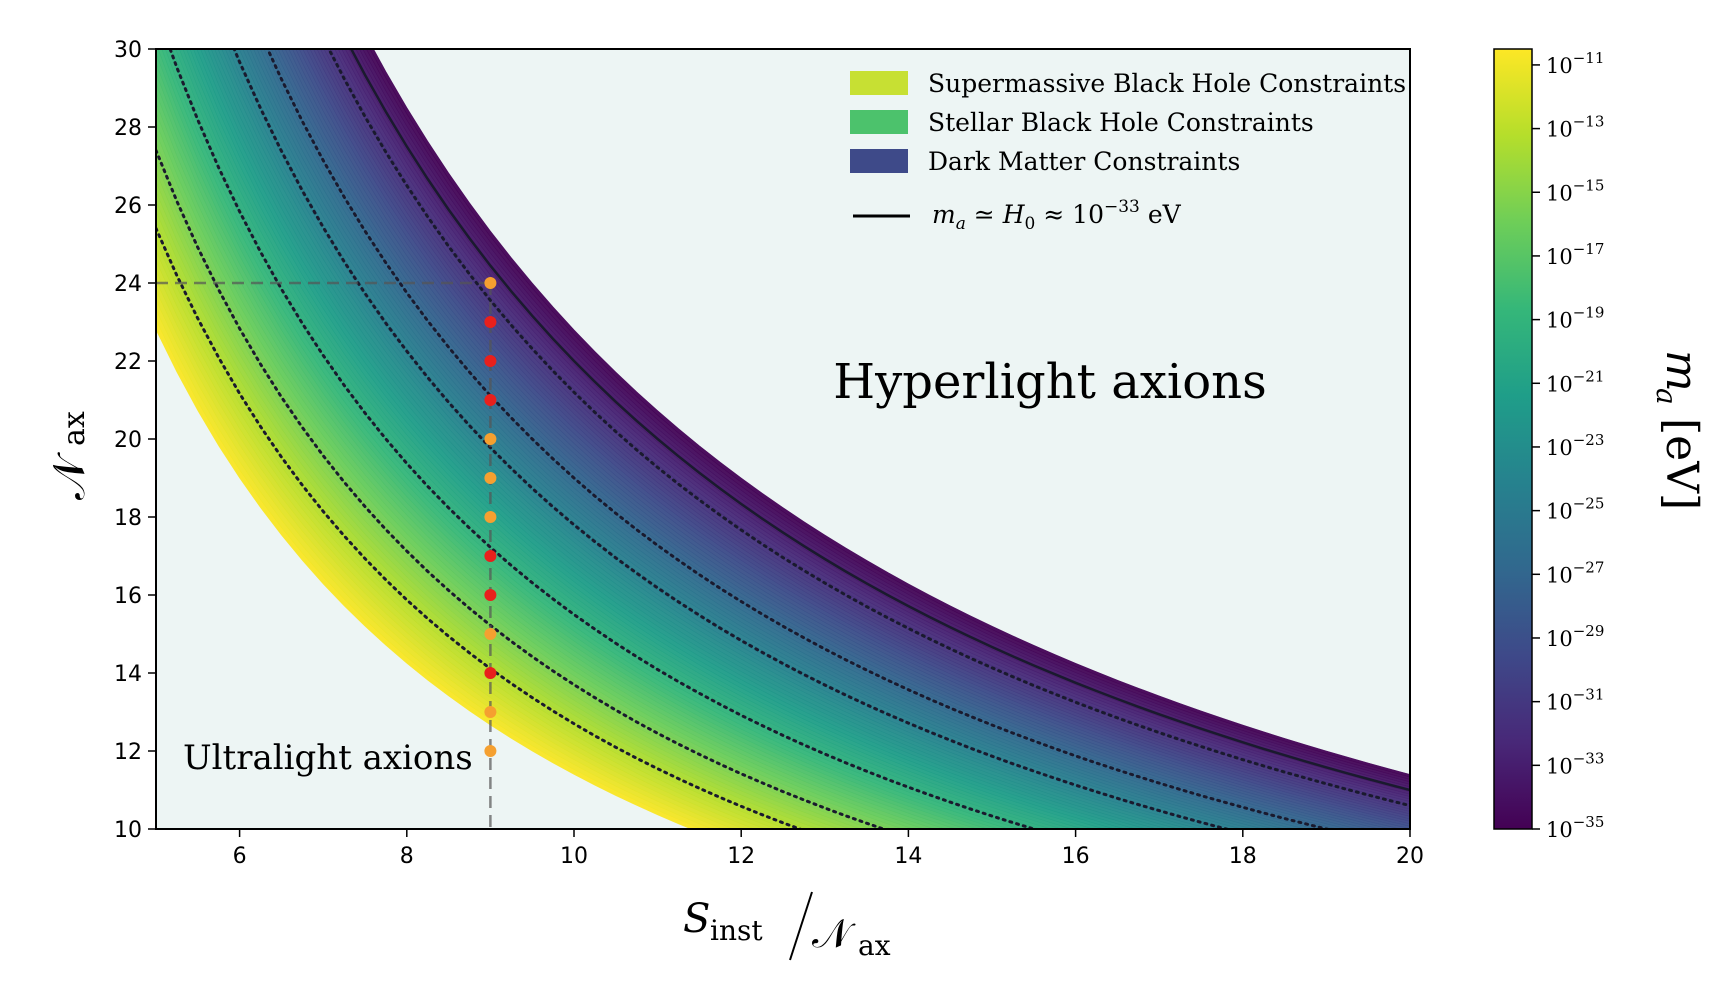 This screenshot has height=982, width=1722. Describe the element at coordinates (1076, 856) in the screenshot. I see `x-tick-label: 16` at that location.